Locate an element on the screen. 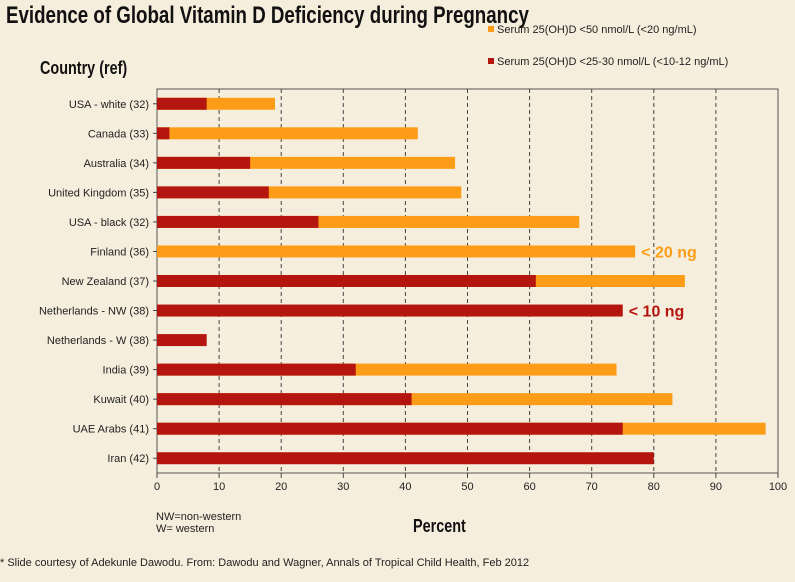  legend-label-lt20: Serum 25(OH)D <50 nmol/L (<20 ng/mL) is located at coordinates (597, 30).